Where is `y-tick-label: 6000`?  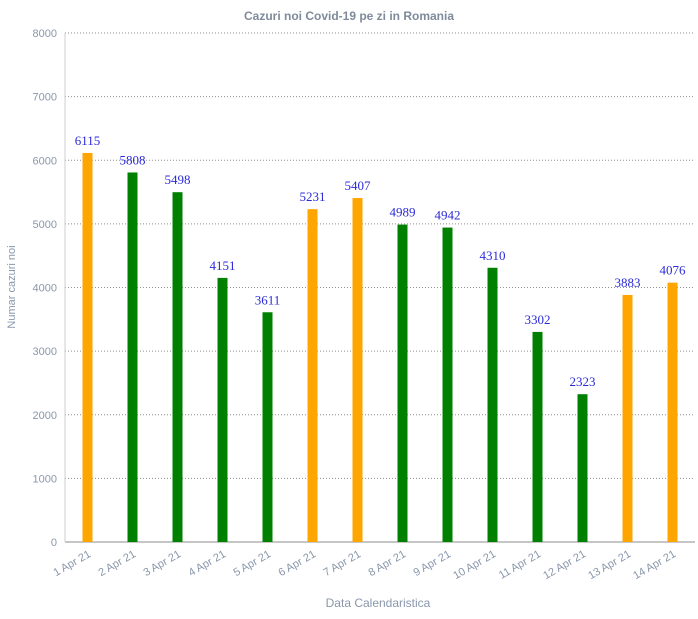
y-tick-label: 6000 is located at coordinates (45, 161).